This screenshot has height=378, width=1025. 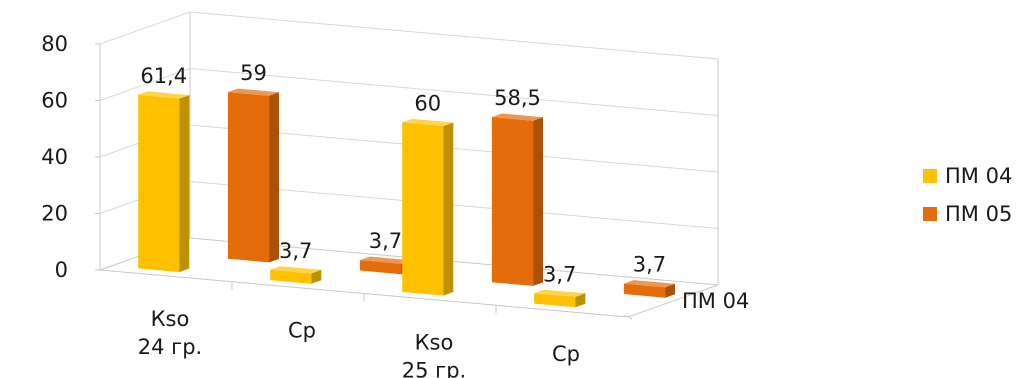 I want to click on data-label: 59, so click(x=253, y=73).